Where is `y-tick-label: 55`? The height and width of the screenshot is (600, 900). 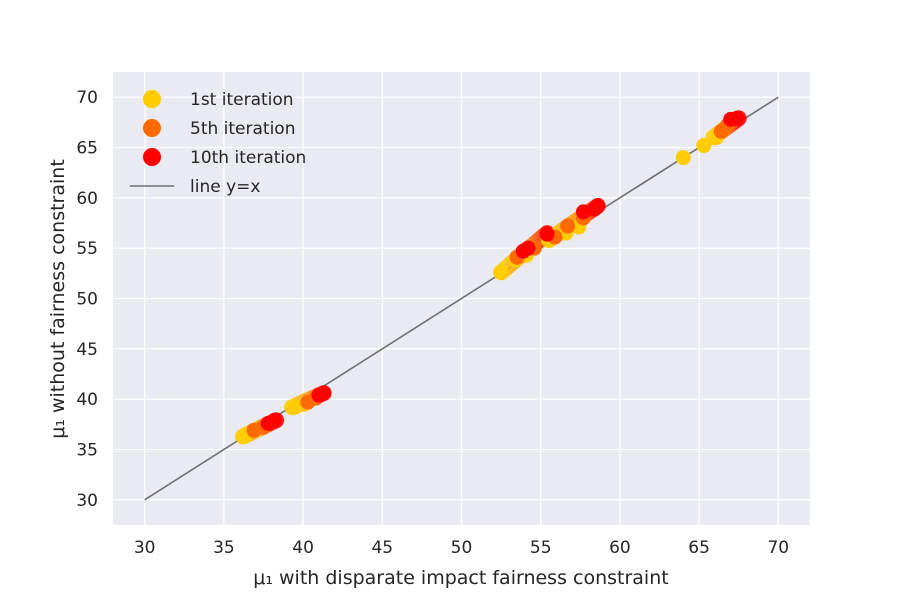 y-tick-label: 55 is located at coordinates (87, 249).